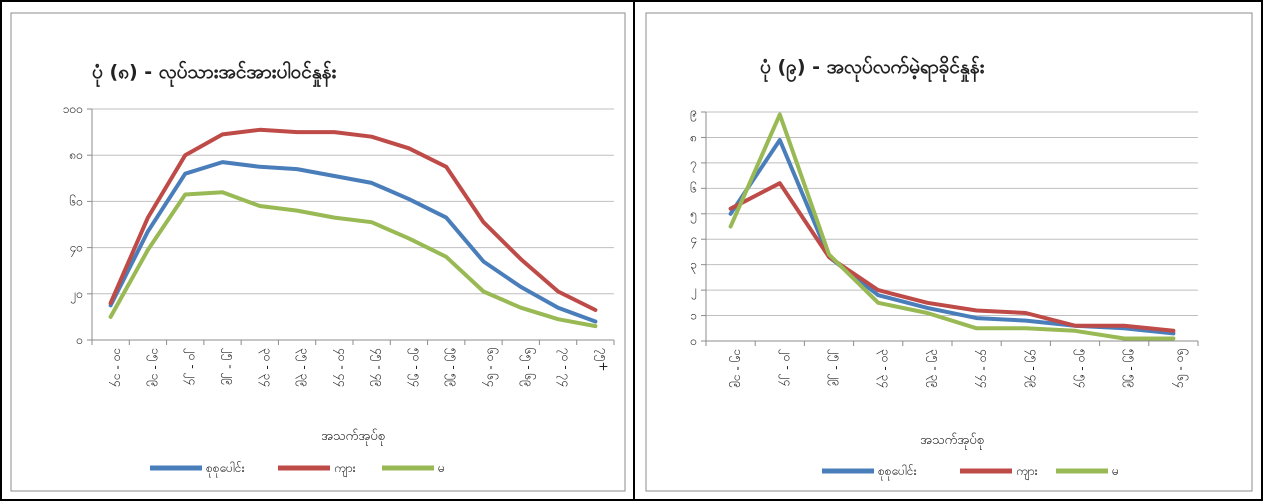 The width and height of the screenshot is (1263, 501). What do you see at coordinates (693, 164) in the screenshot?
I see `y-tick-label: ၇` at bounding box center [693, 164].